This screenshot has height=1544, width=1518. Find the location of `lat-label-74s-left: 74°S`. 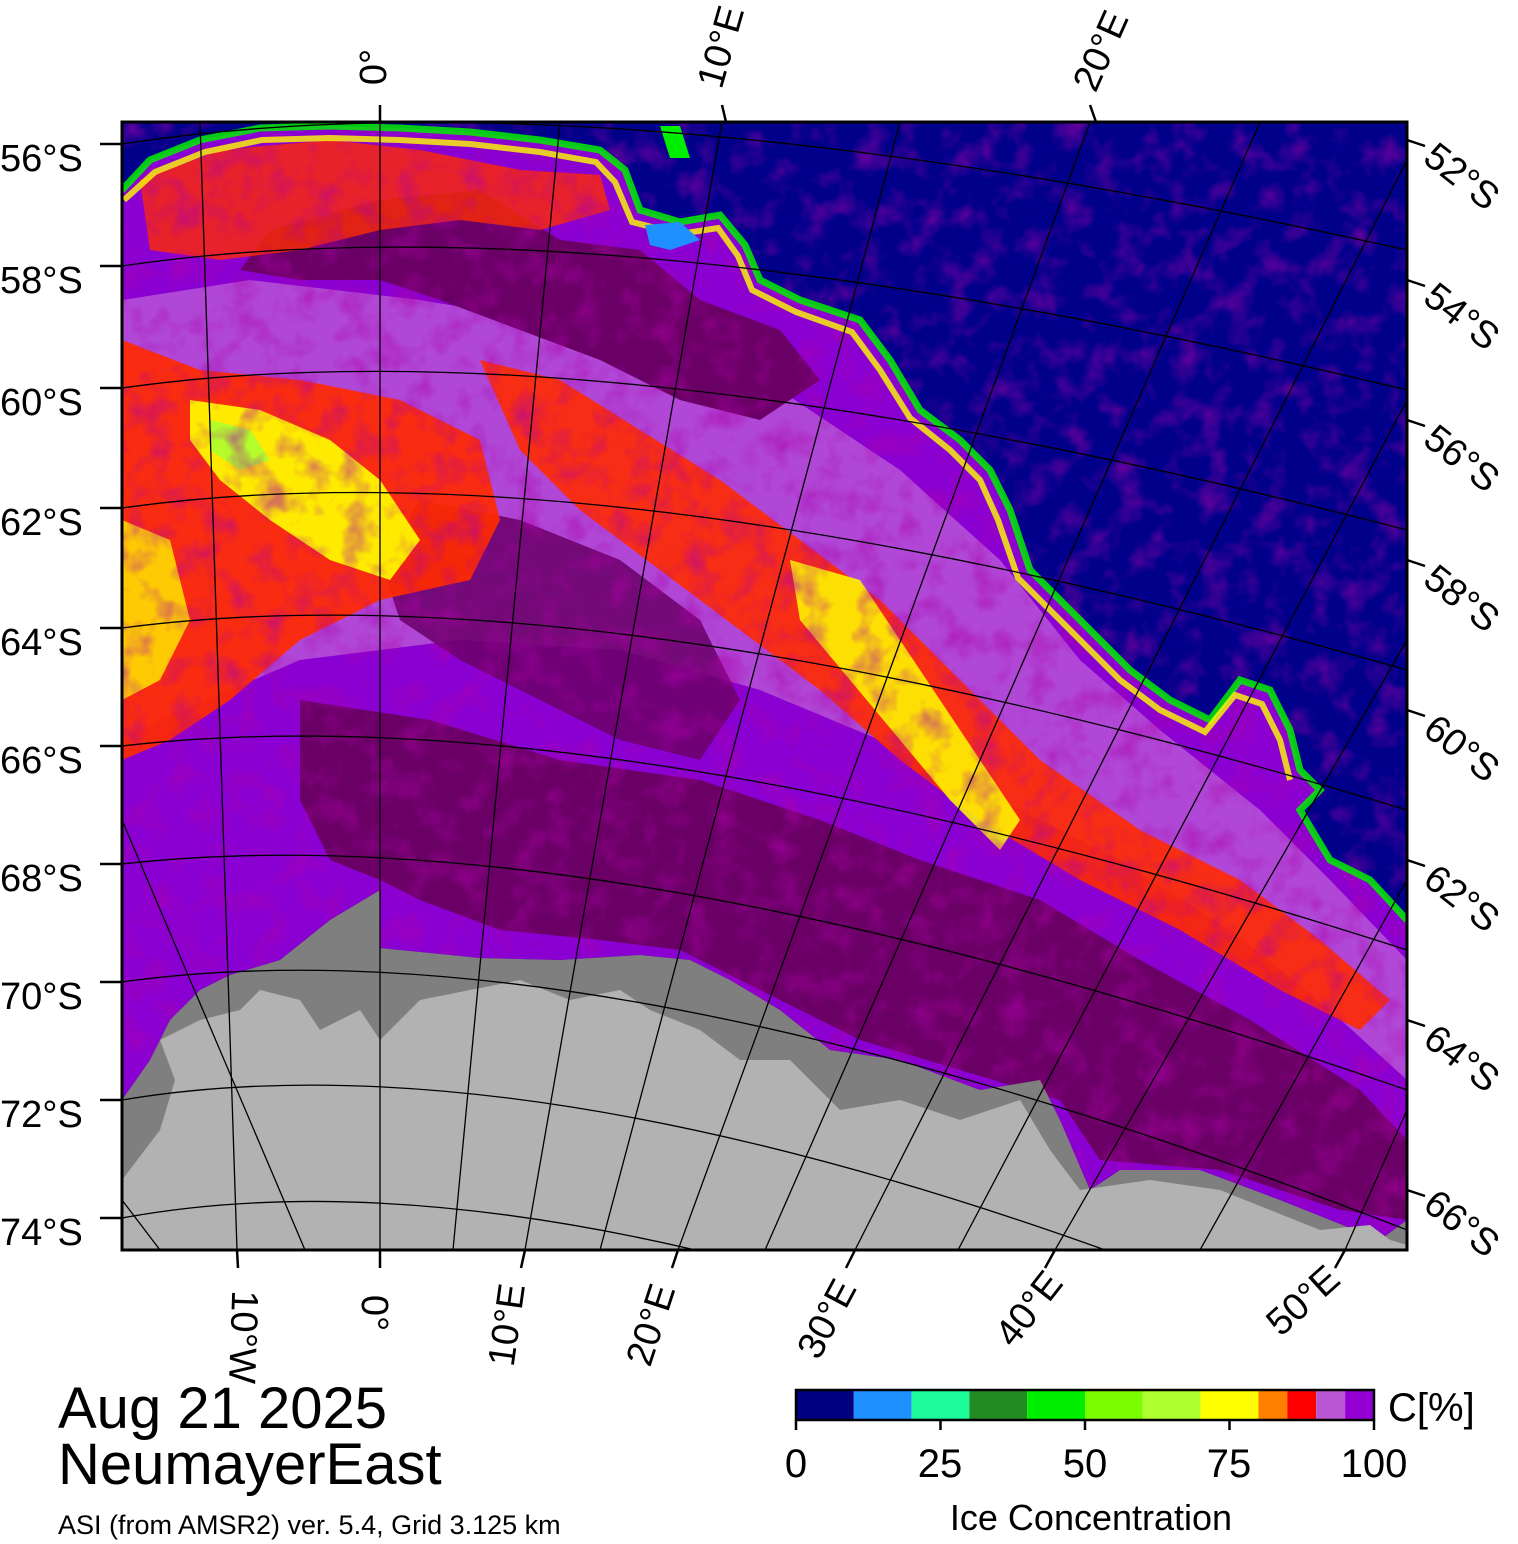

lat-label-74s-left: 74°S is located at coordinates (41, 1233).